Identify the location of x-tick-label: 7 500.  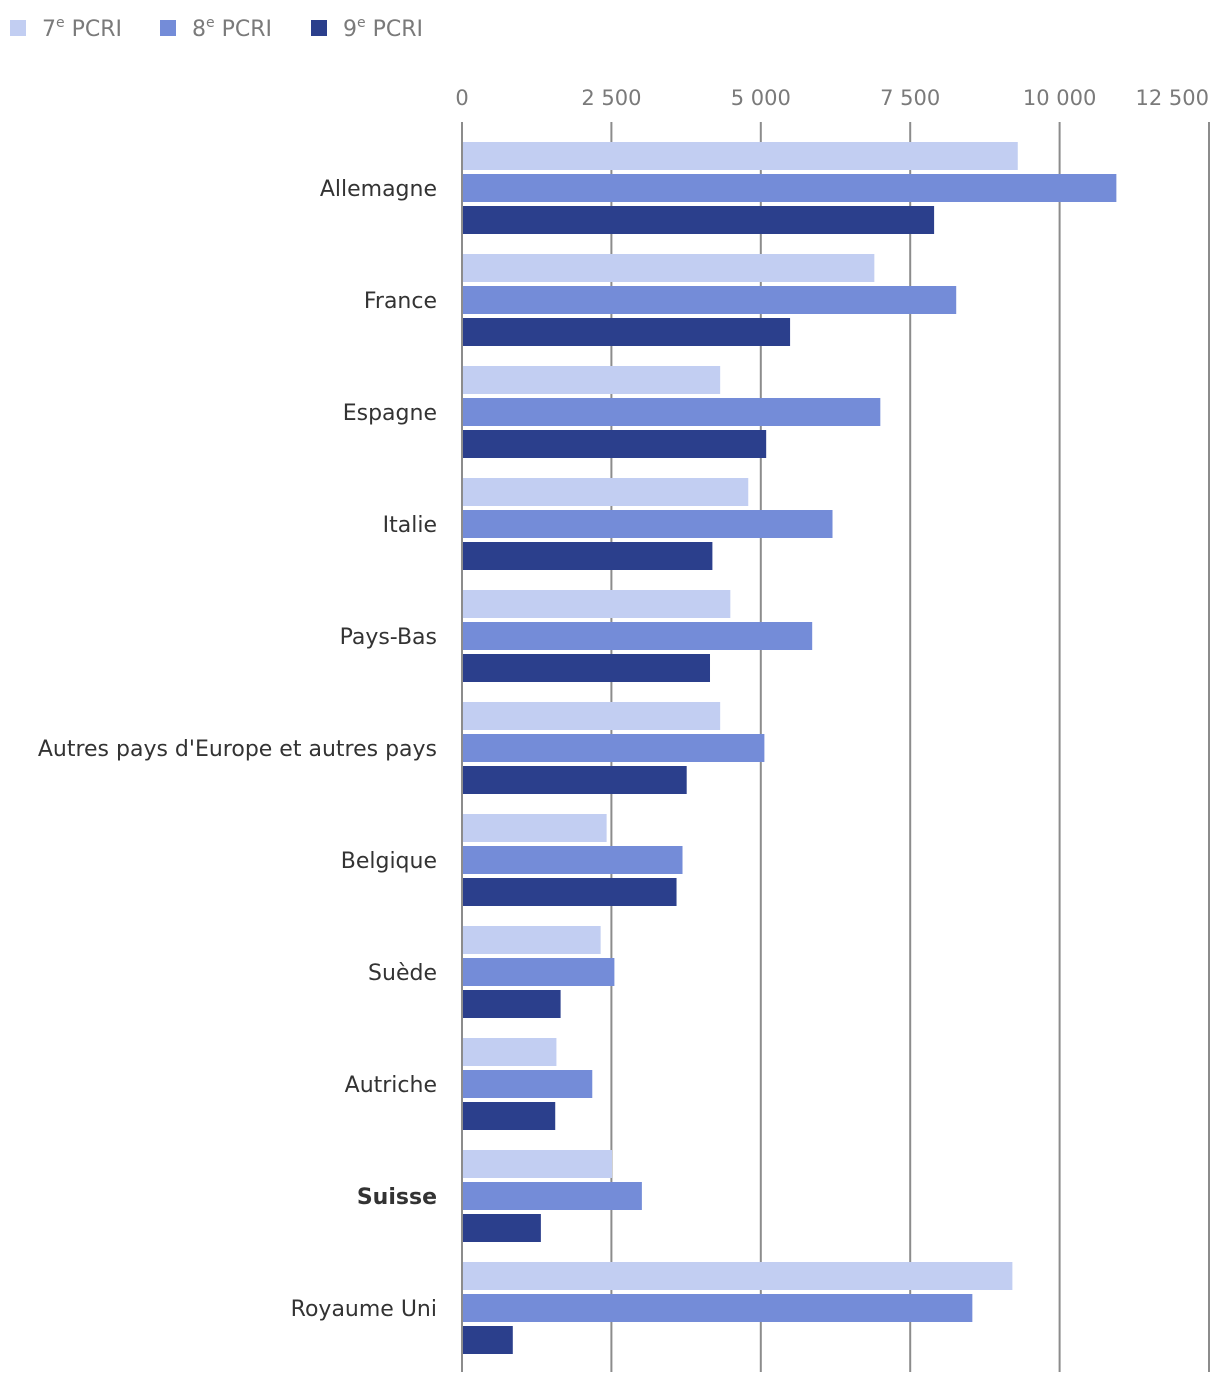
(910, 98).